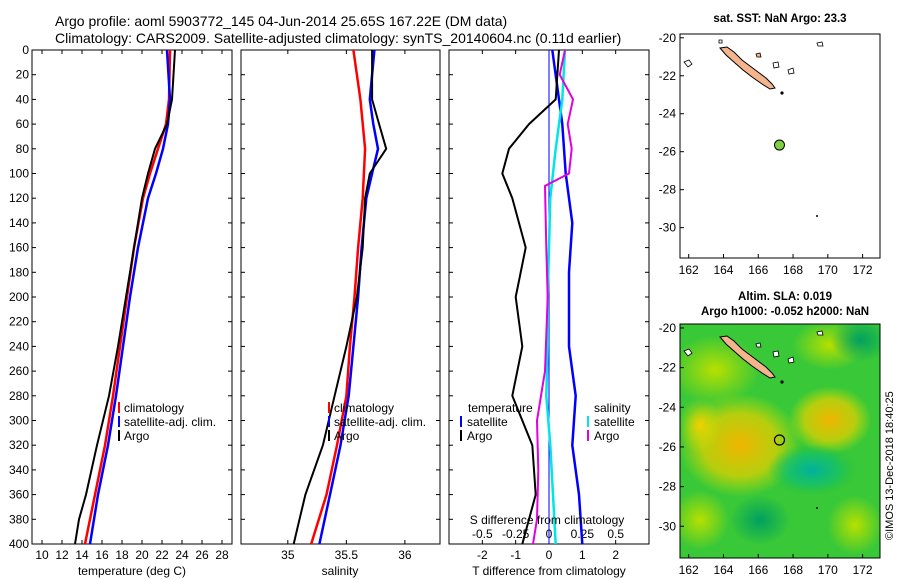 The height and width of the screenshot is (580, 900). What do you see at coordinates (19, 223) in the screenshot?
I see `y-tick-label: 140` at bounding box center [19, 223].